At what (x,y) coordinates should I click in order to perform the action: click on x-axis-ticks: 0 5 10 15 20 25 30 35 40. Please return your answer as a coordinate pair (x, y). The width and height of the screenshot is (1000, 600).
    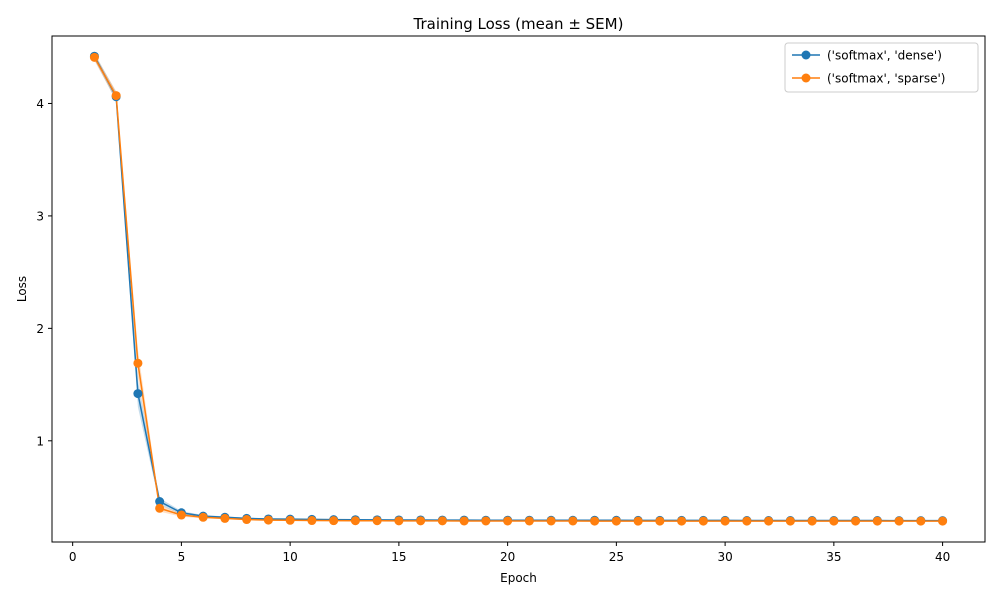
    Looking at the image, I should click on (509, 553).